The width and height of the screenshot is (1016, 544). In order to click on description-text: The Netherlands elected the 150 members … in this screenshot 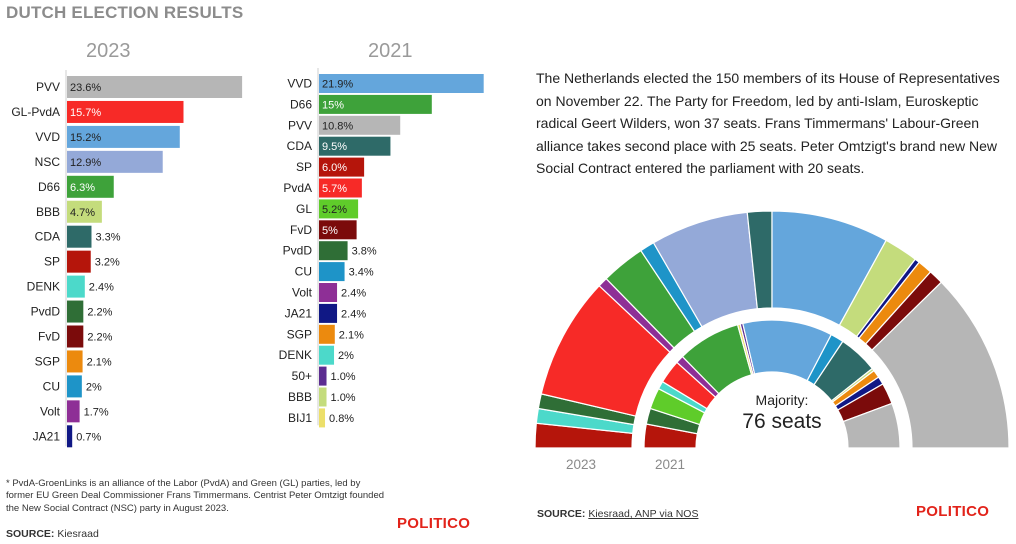, I will do `click(768, 123)`.